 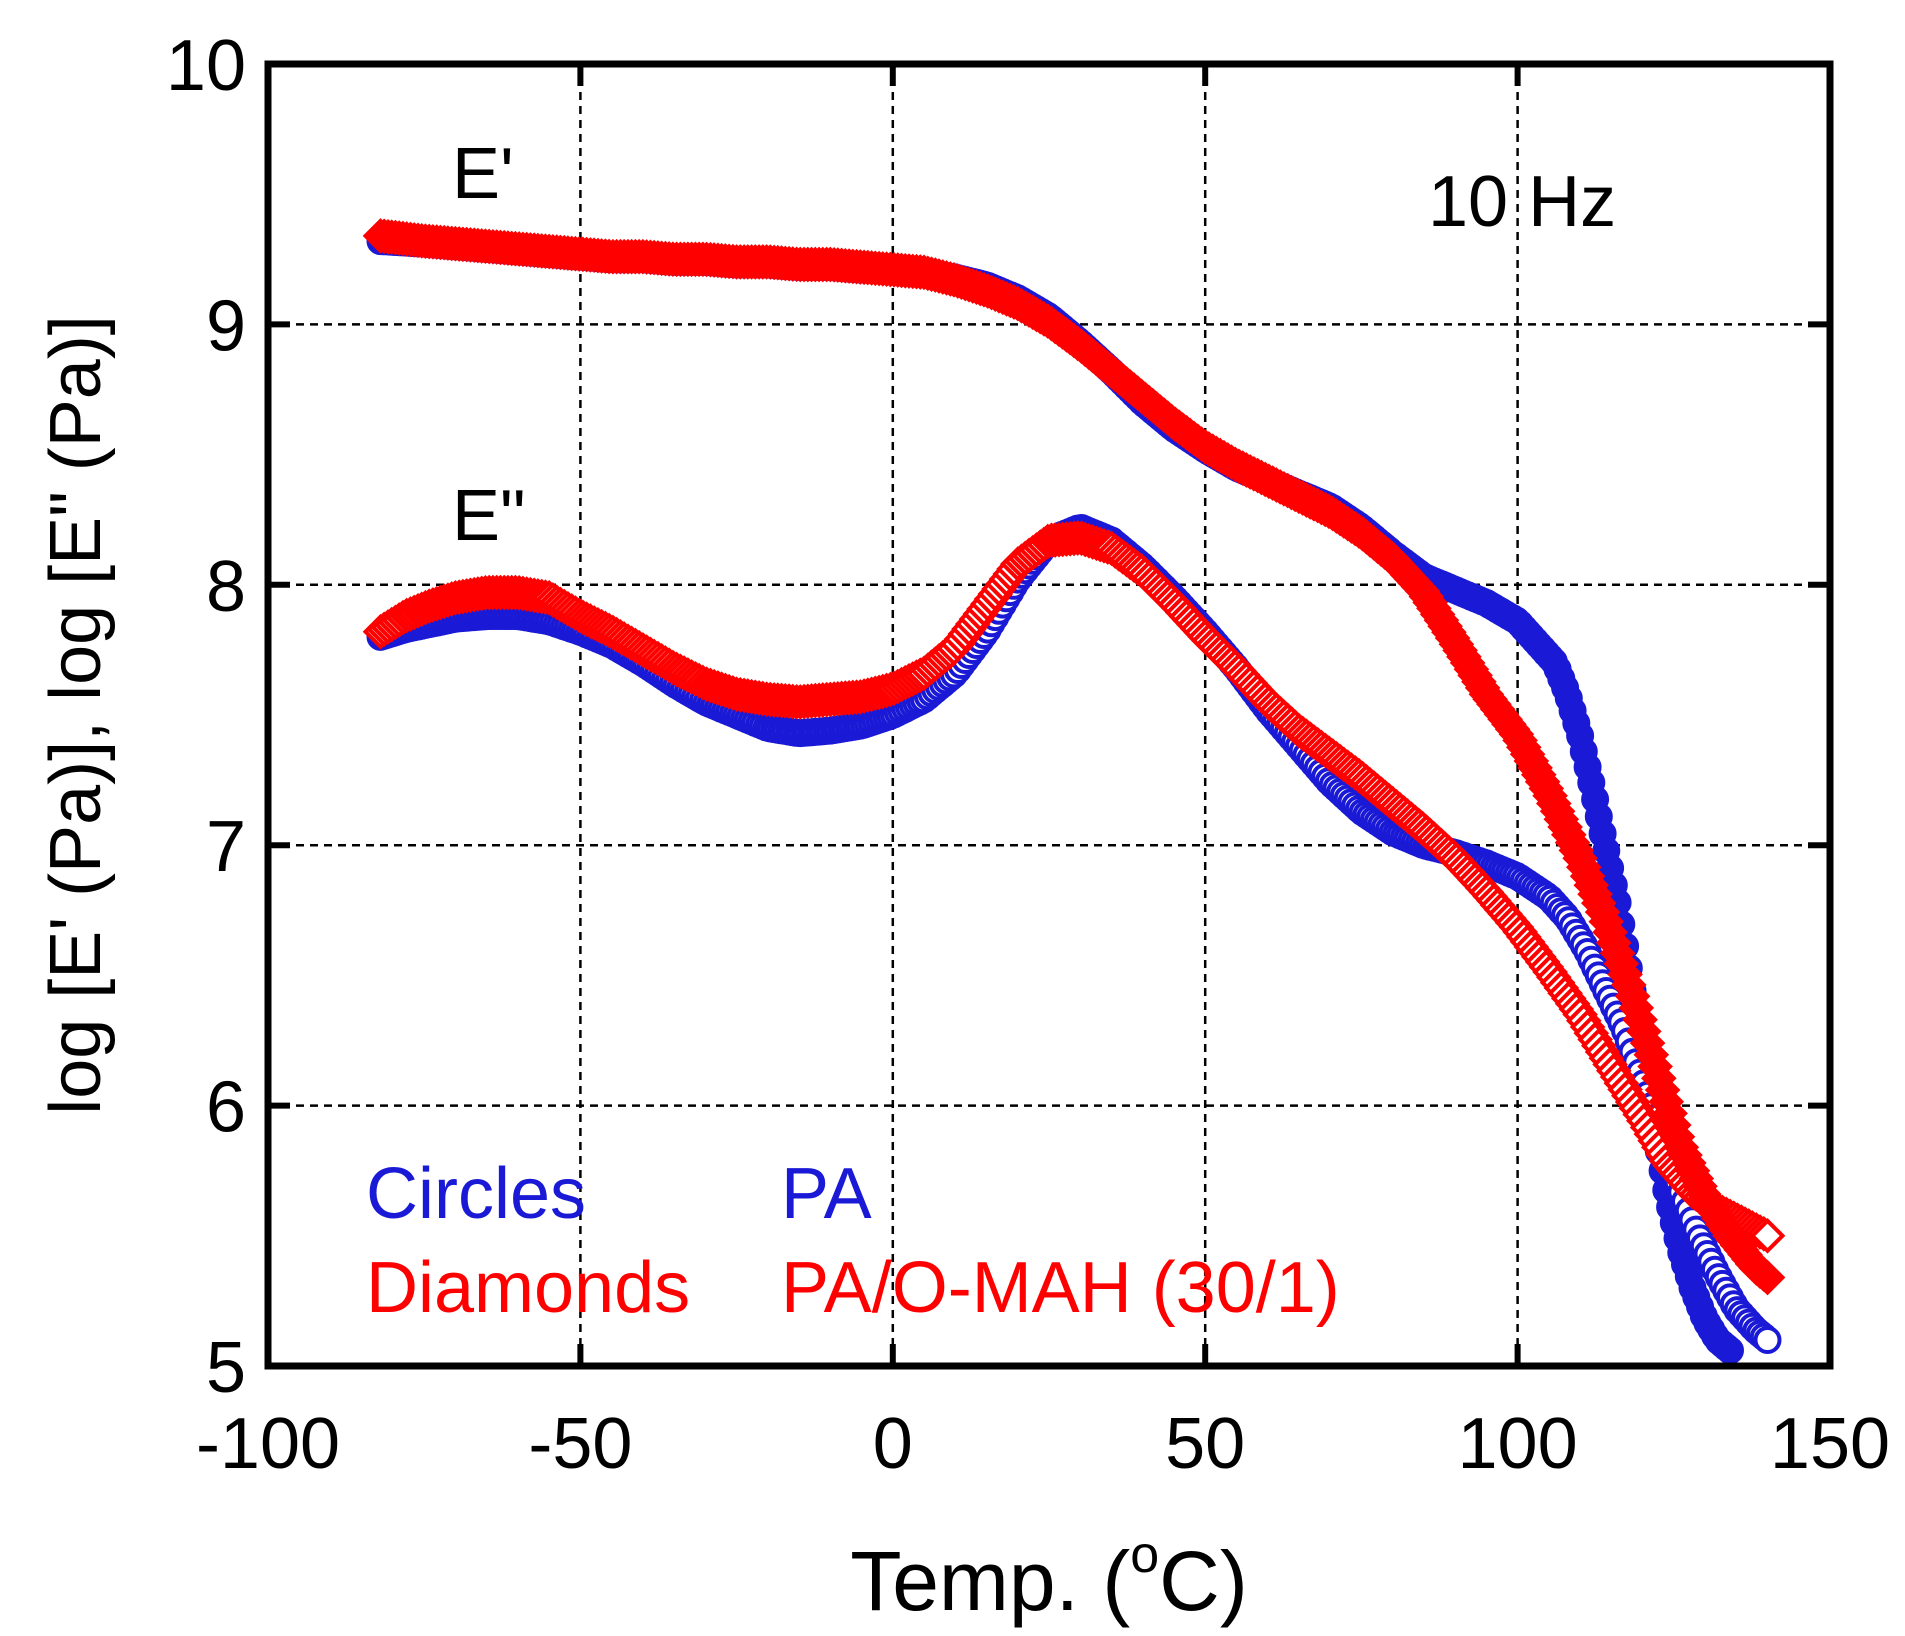 I want to click on y-tick-label: 8, so click(x=226, y=587).